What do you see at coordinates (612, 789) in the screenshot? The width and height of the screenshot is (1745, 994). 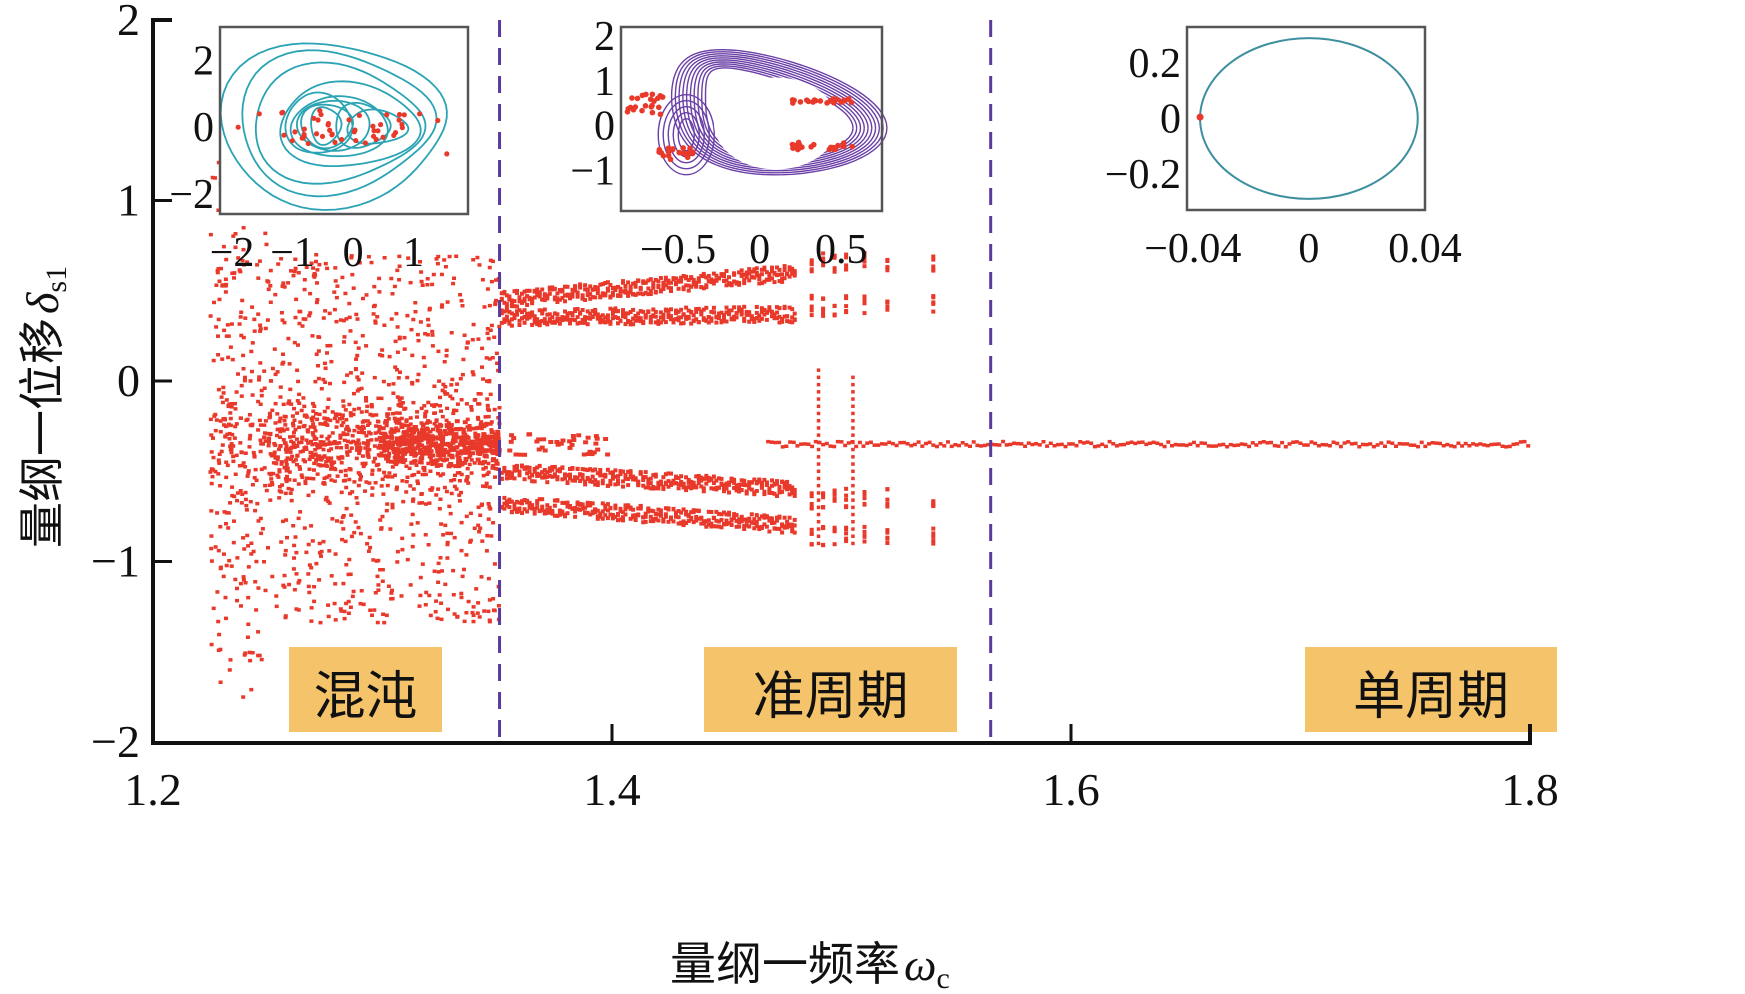 I see `x-tick-label: 1.4` at bounding box center [612, 789].